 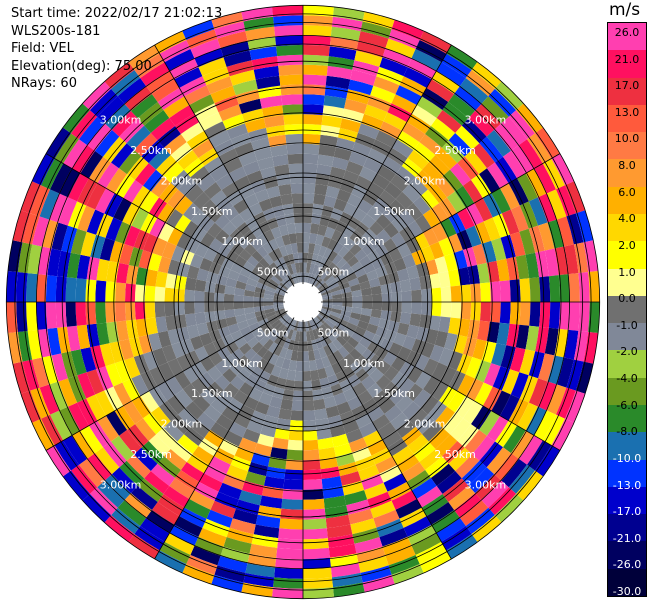 What do you see at coordinates (627, 458) in the screenshot?
I see `colorbar-tick-label: -10.0` at bounding box center [627, 458].